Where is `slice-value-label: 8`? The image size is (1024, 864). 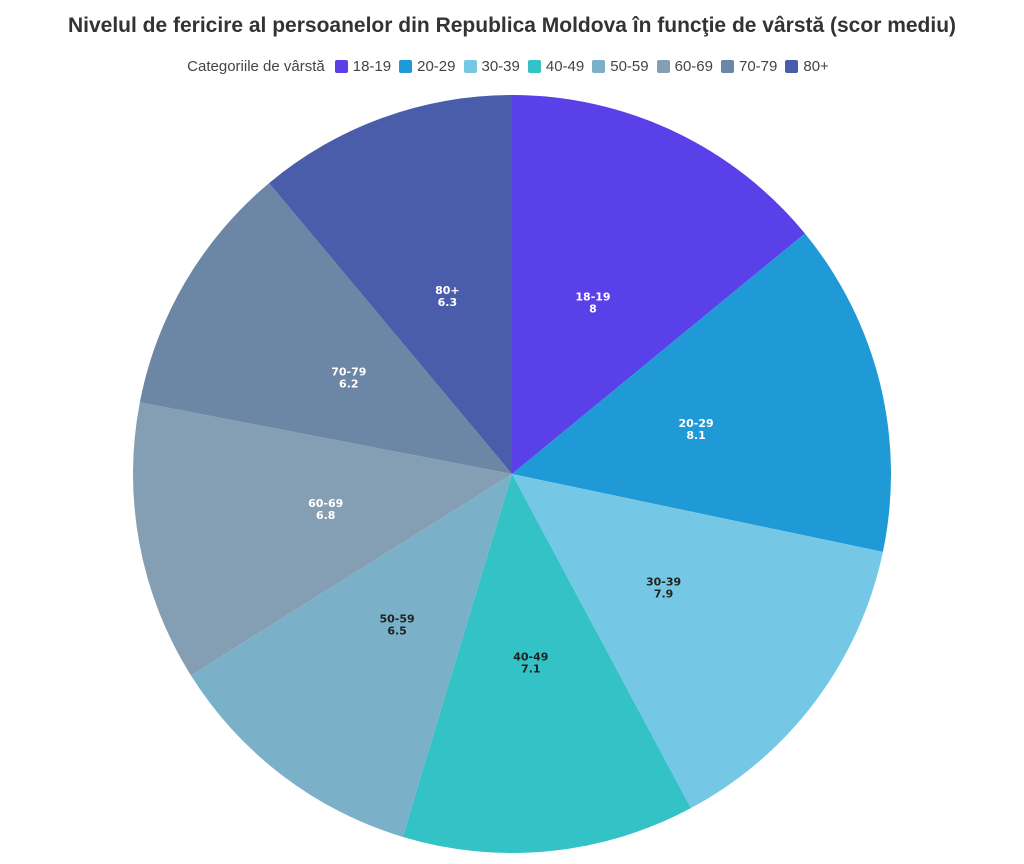 slice-value-label: 8 is located at coordinates (593, 309).